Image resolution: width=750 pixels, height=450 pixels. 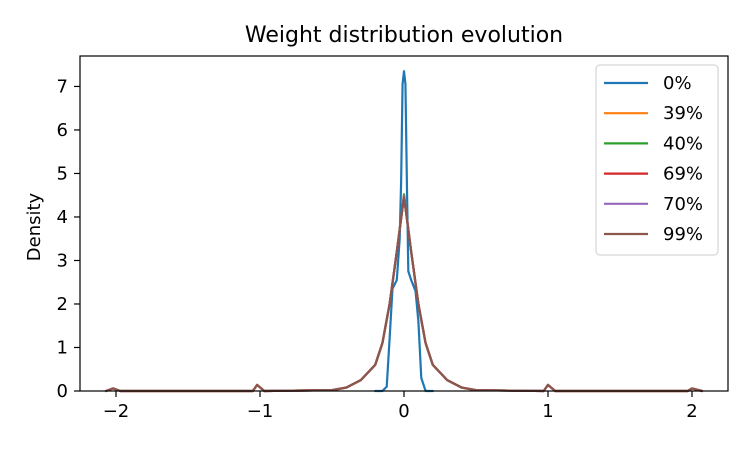 I want to click on y-tick-label: 5, so click(x=62, y=173).